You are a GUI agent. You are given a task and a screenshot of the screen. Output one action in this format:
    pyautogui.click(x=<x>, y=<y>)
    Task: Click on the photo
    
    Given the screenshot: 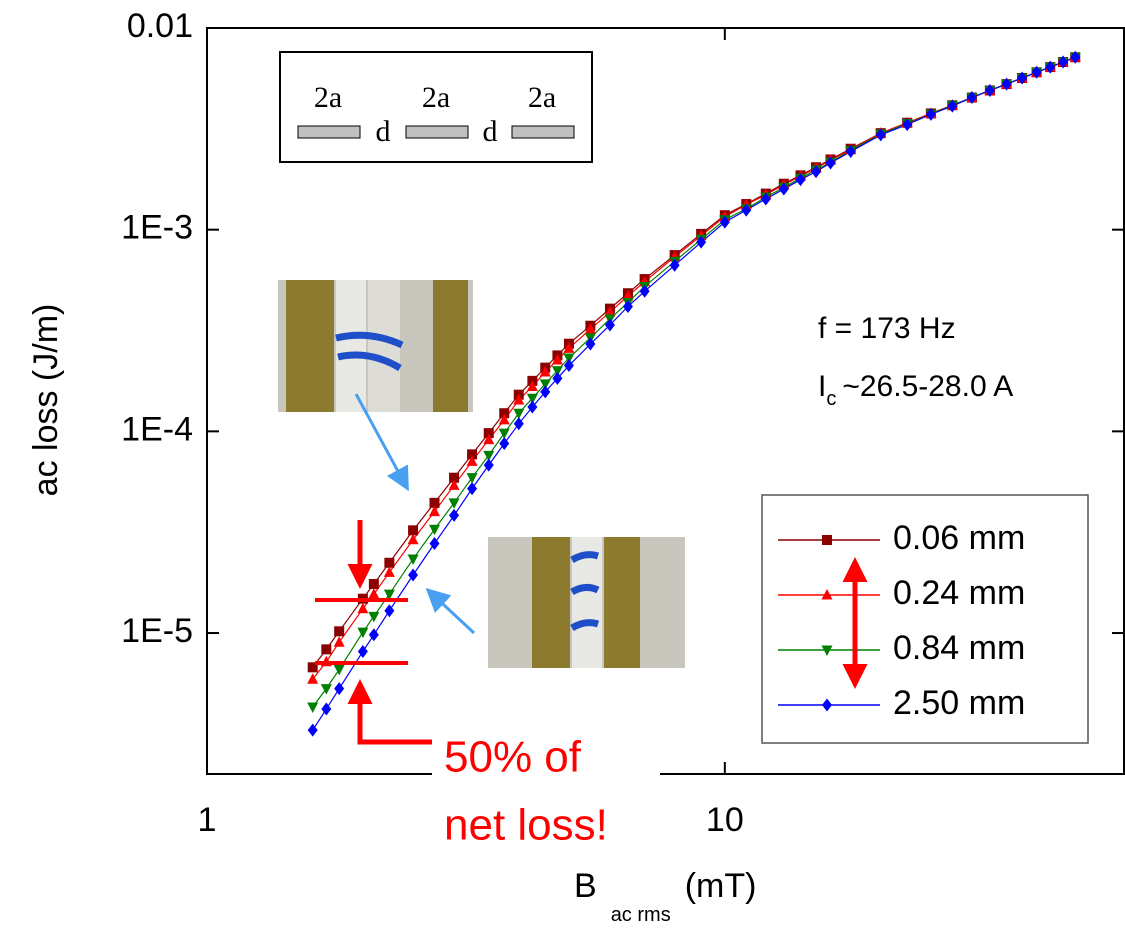 What is the action you would take?
    pyautogui.click(x=586, y=602)
    